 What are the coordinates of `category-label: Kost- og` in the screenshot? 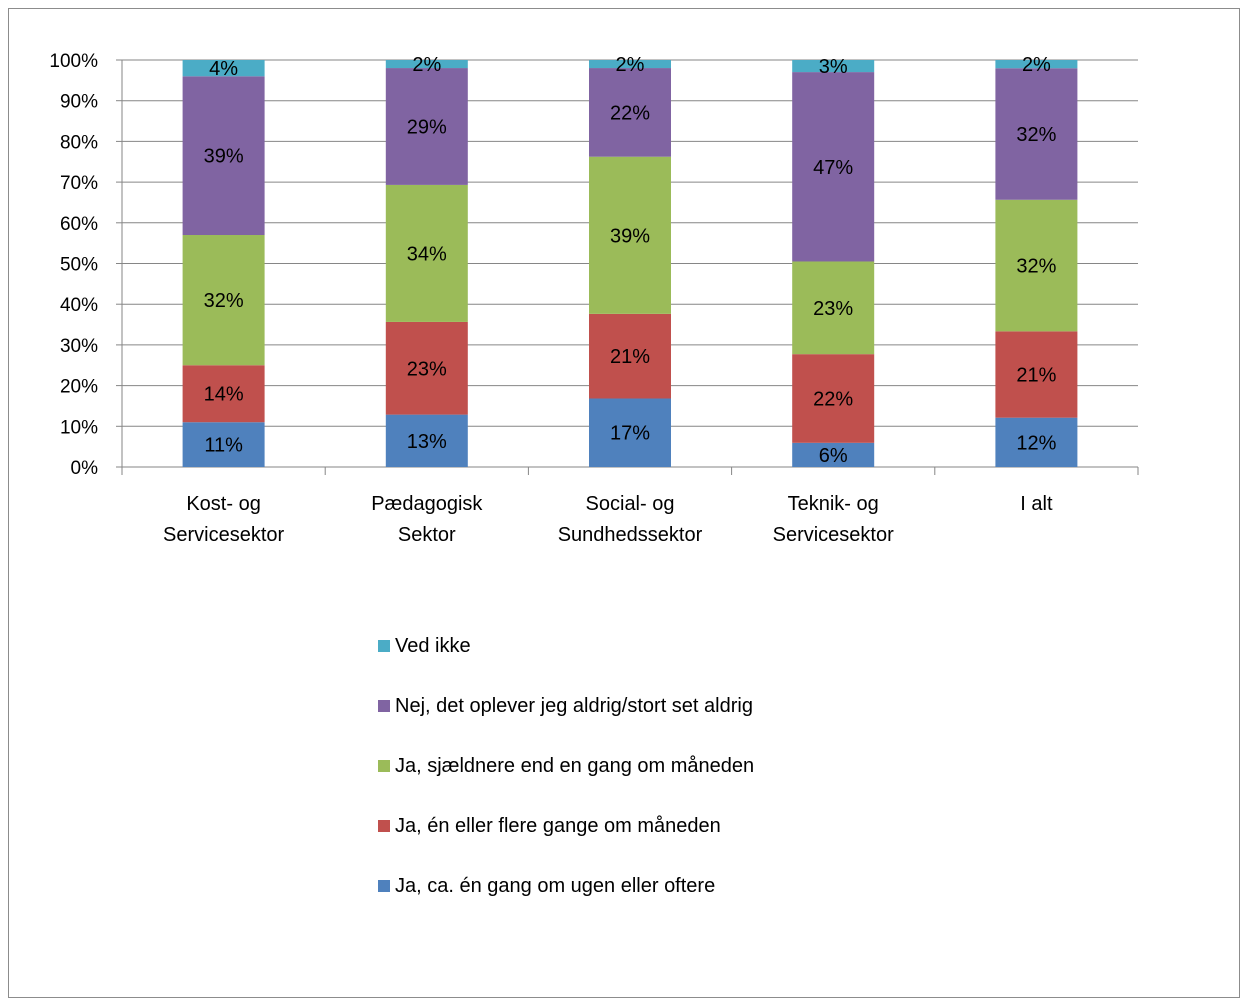 It's located at (223, 504).